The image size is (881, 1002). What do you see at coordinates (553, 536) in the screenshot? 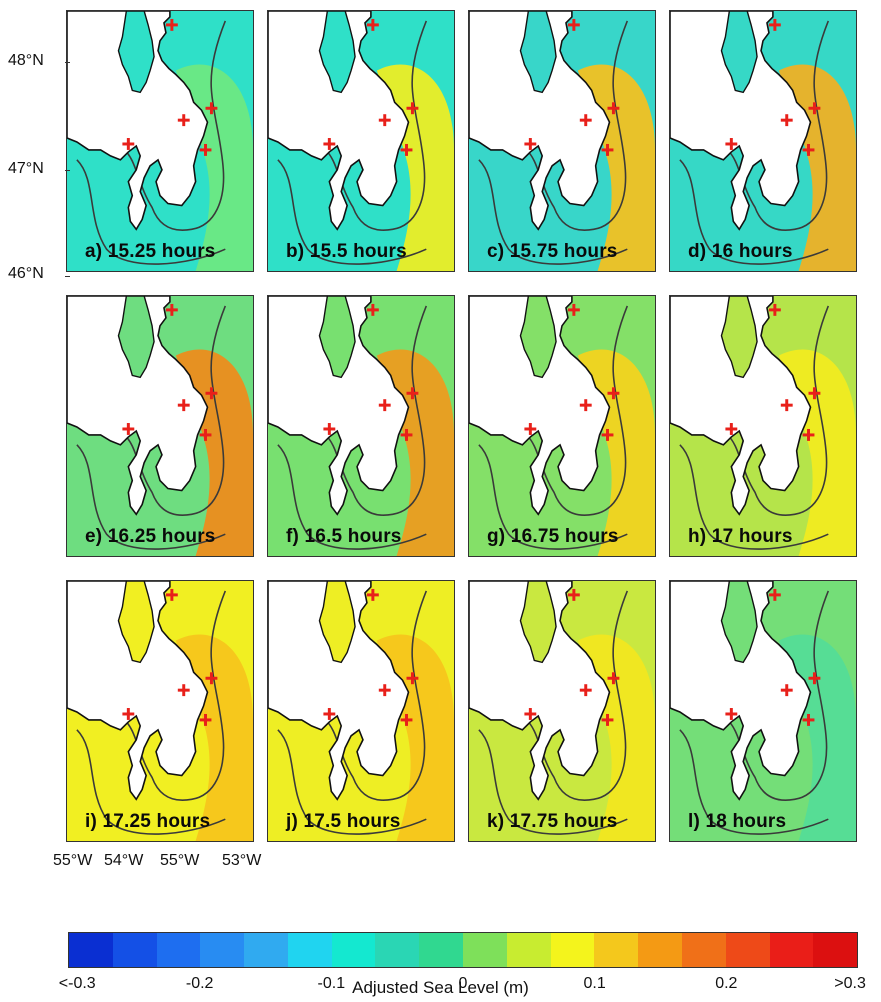
I see `panel-time-label: g) 16.75 hours` at bounding box center [553, 536].